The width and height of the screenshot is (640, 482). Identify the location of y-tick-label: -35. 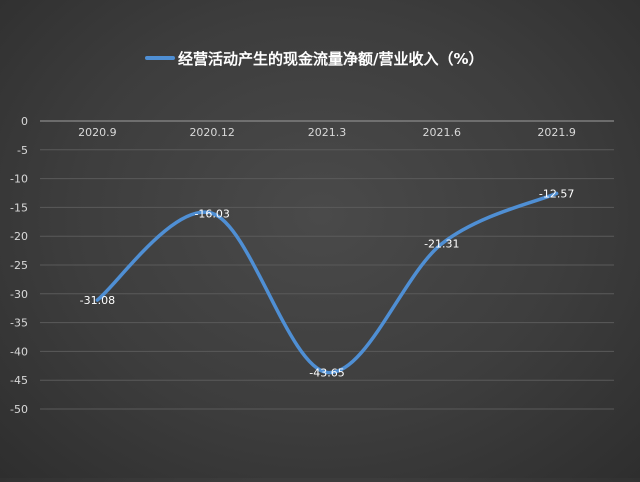
(19, 323).